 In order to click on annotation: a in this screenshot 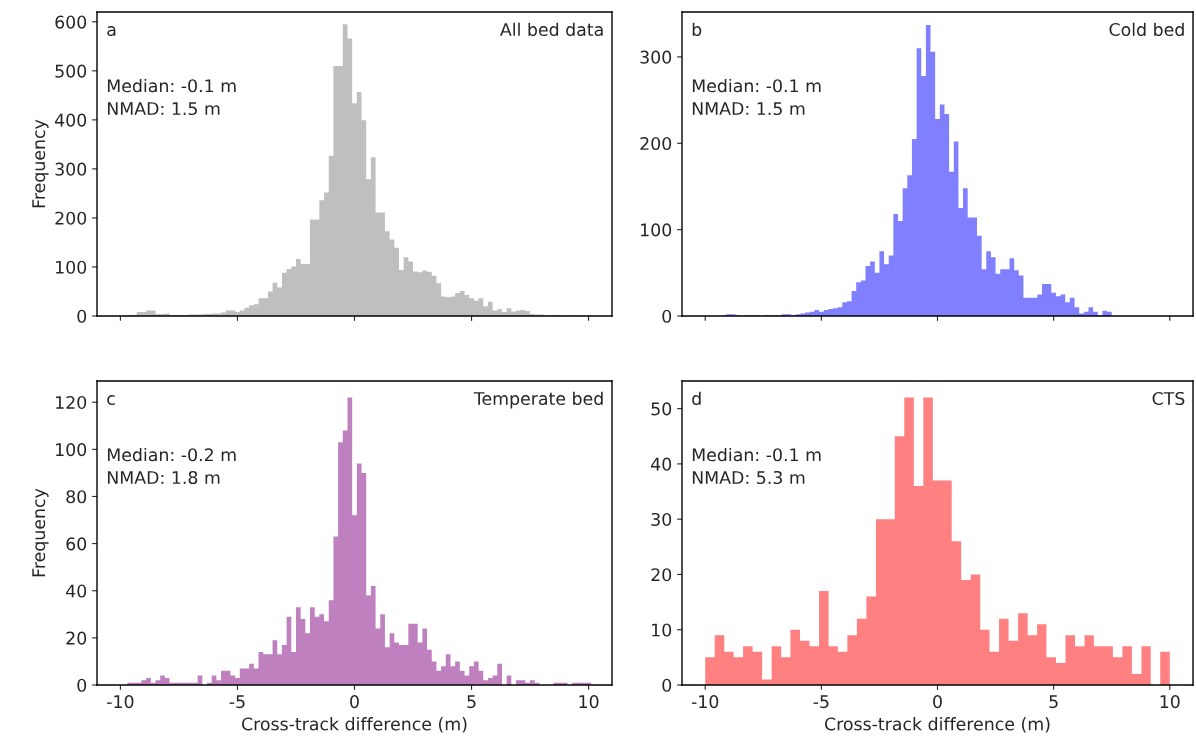, I will do `click(111, 31)`.